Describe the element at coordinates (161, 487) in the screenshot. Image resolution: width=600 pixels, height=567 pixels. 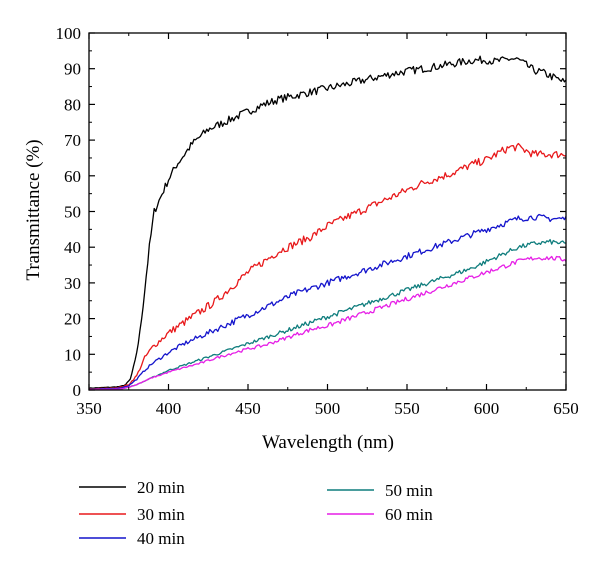
I see `legend-label: 20 min` at that location.